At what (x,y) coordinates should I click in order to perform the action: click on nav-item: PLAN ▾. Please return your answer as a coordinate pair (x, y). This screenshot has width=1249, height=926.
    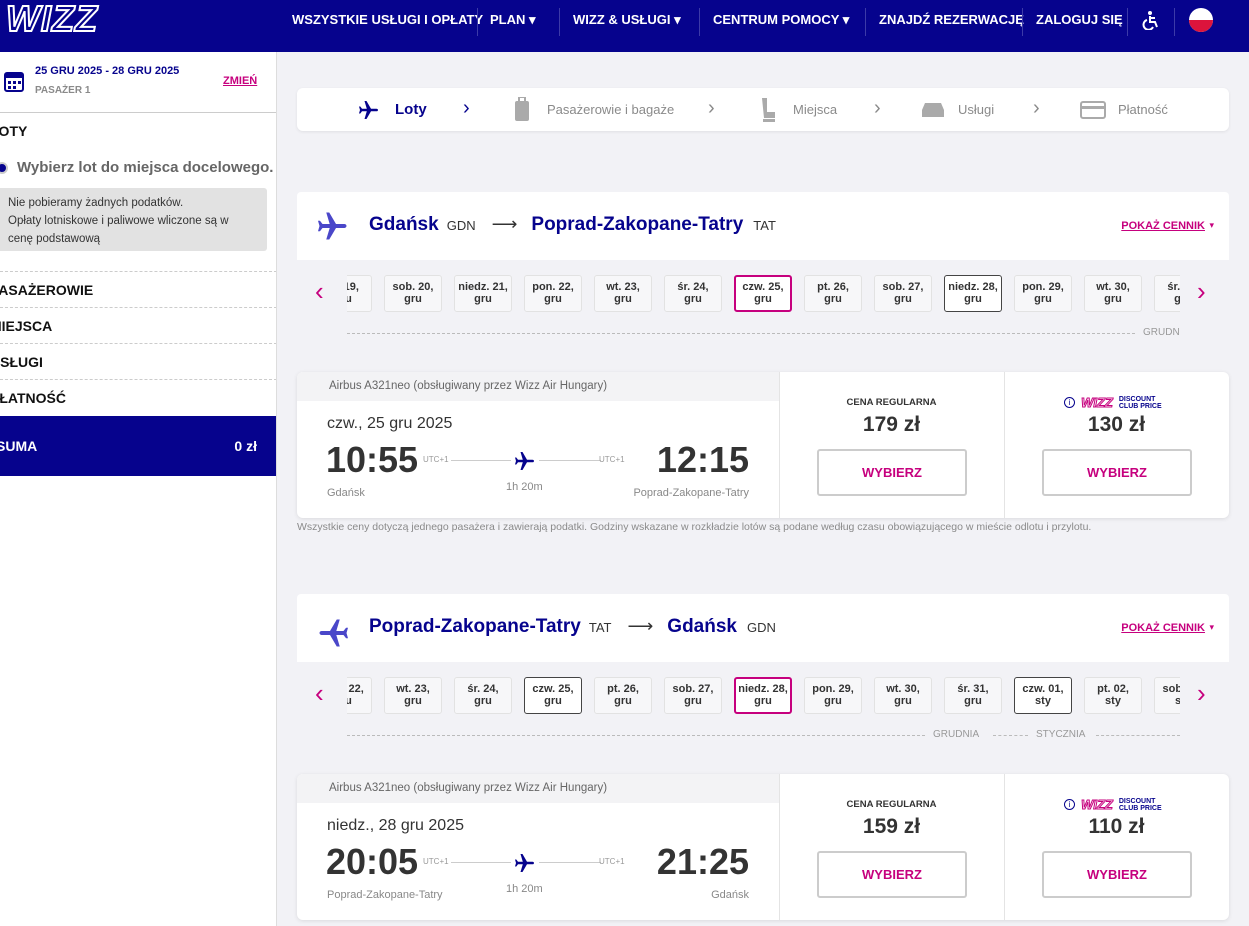
    Looking at the image, I should click on (513, 19).